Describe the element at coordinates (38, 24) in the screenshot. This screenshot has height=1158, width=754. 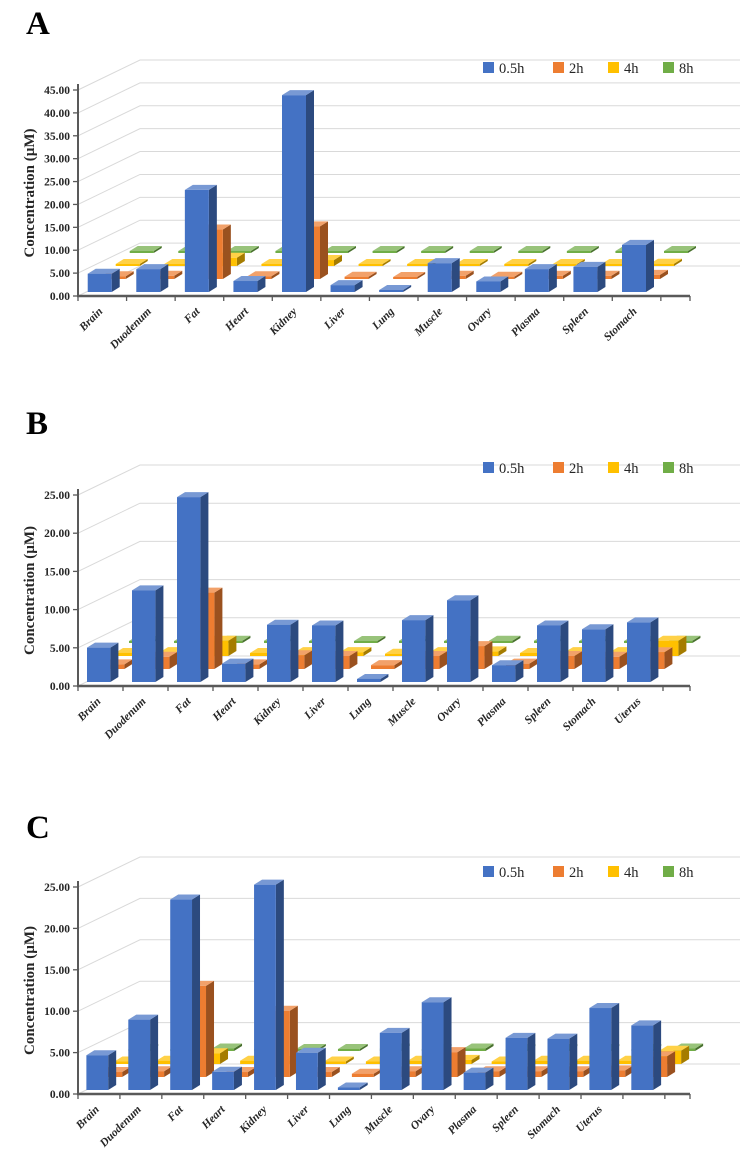
I see `panel-a-label: A` at that location.